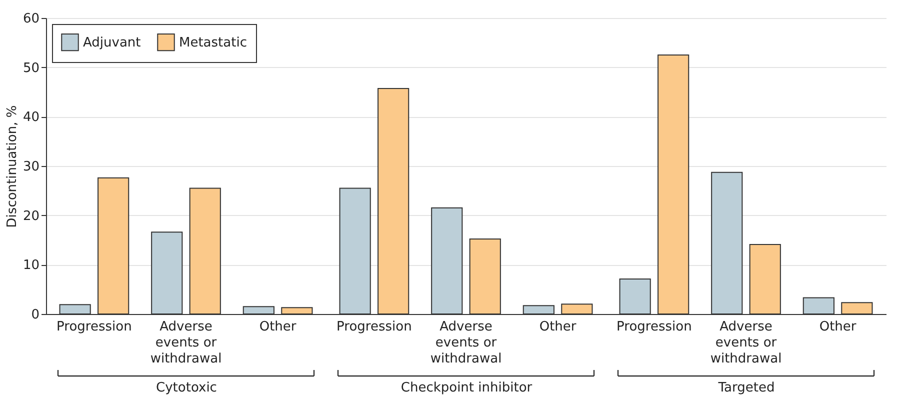 The height and width of the screenshot is (417, 910). What do you see at coordinates (12, 166) in the screenshot?
I see `y-axis-title: Discontinuation, %` at bounding box center [12, 166].